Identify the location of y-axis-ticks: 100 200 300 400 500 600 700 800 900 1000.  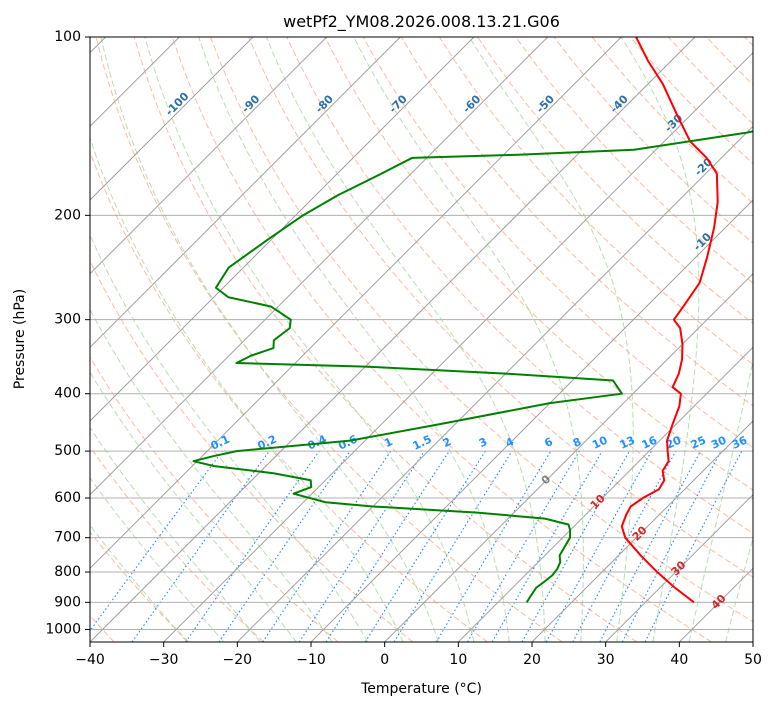
(67, 333).